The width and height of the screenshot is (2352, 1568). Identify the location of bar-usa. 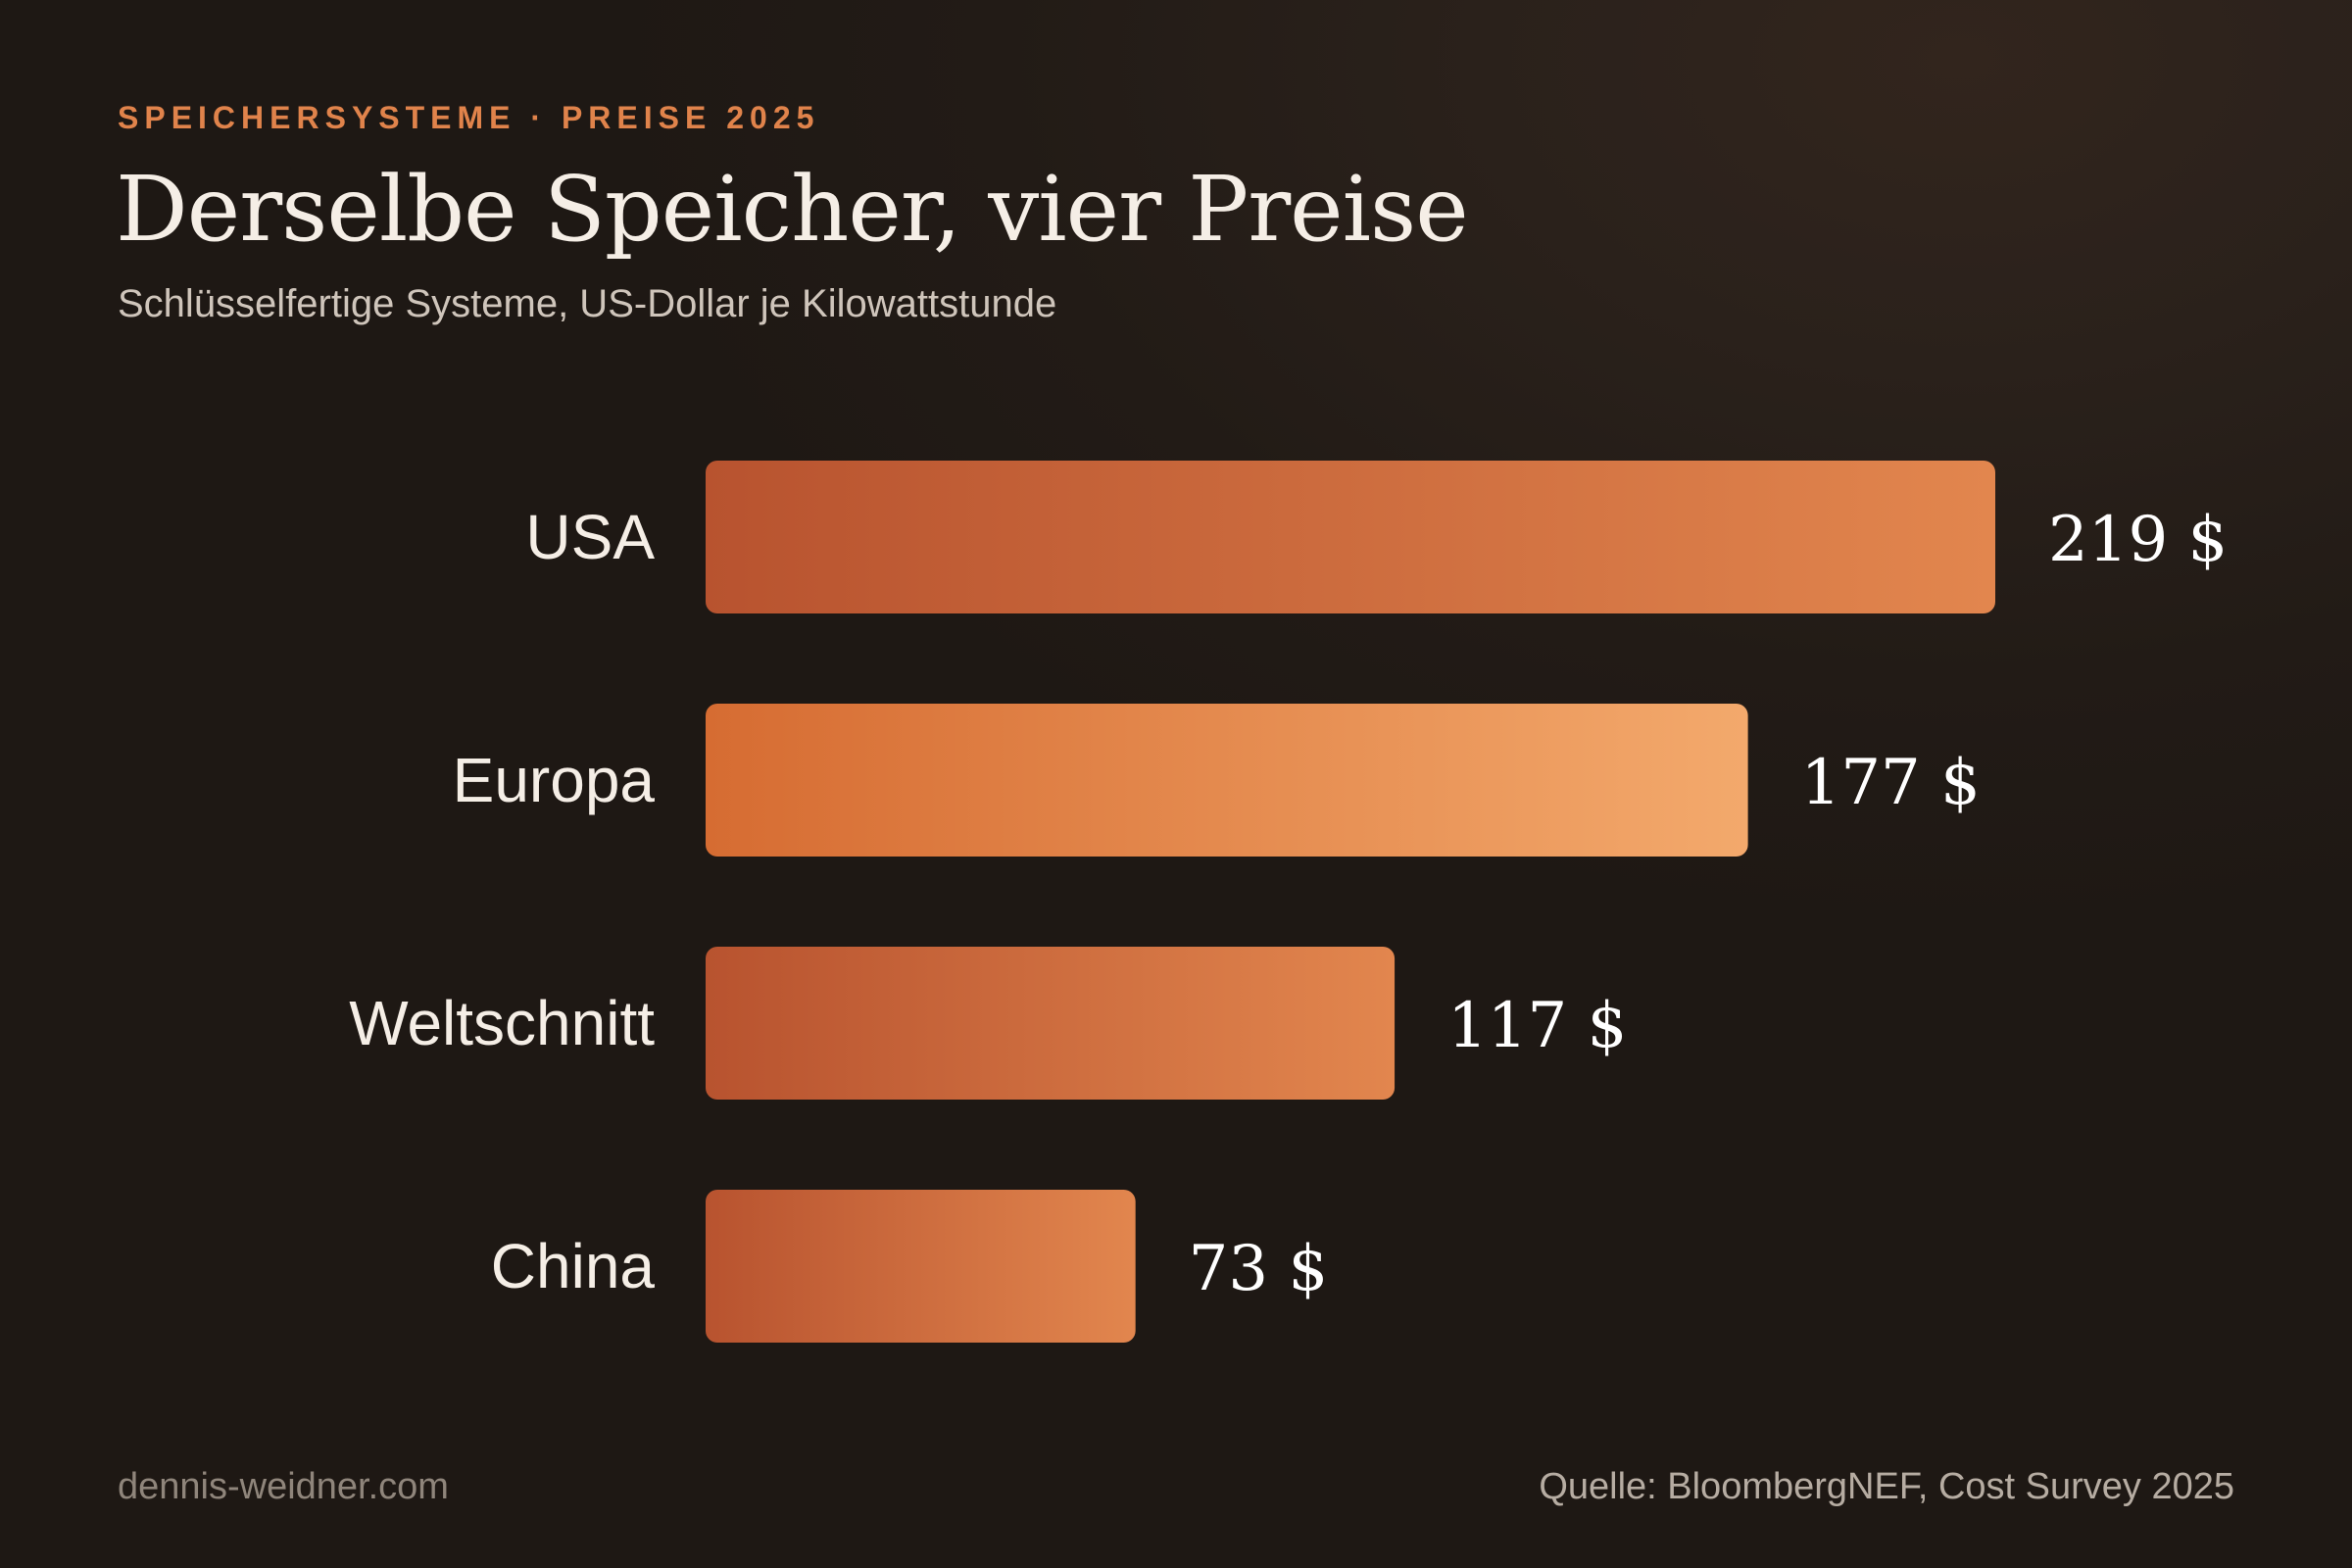
(1350, 537).